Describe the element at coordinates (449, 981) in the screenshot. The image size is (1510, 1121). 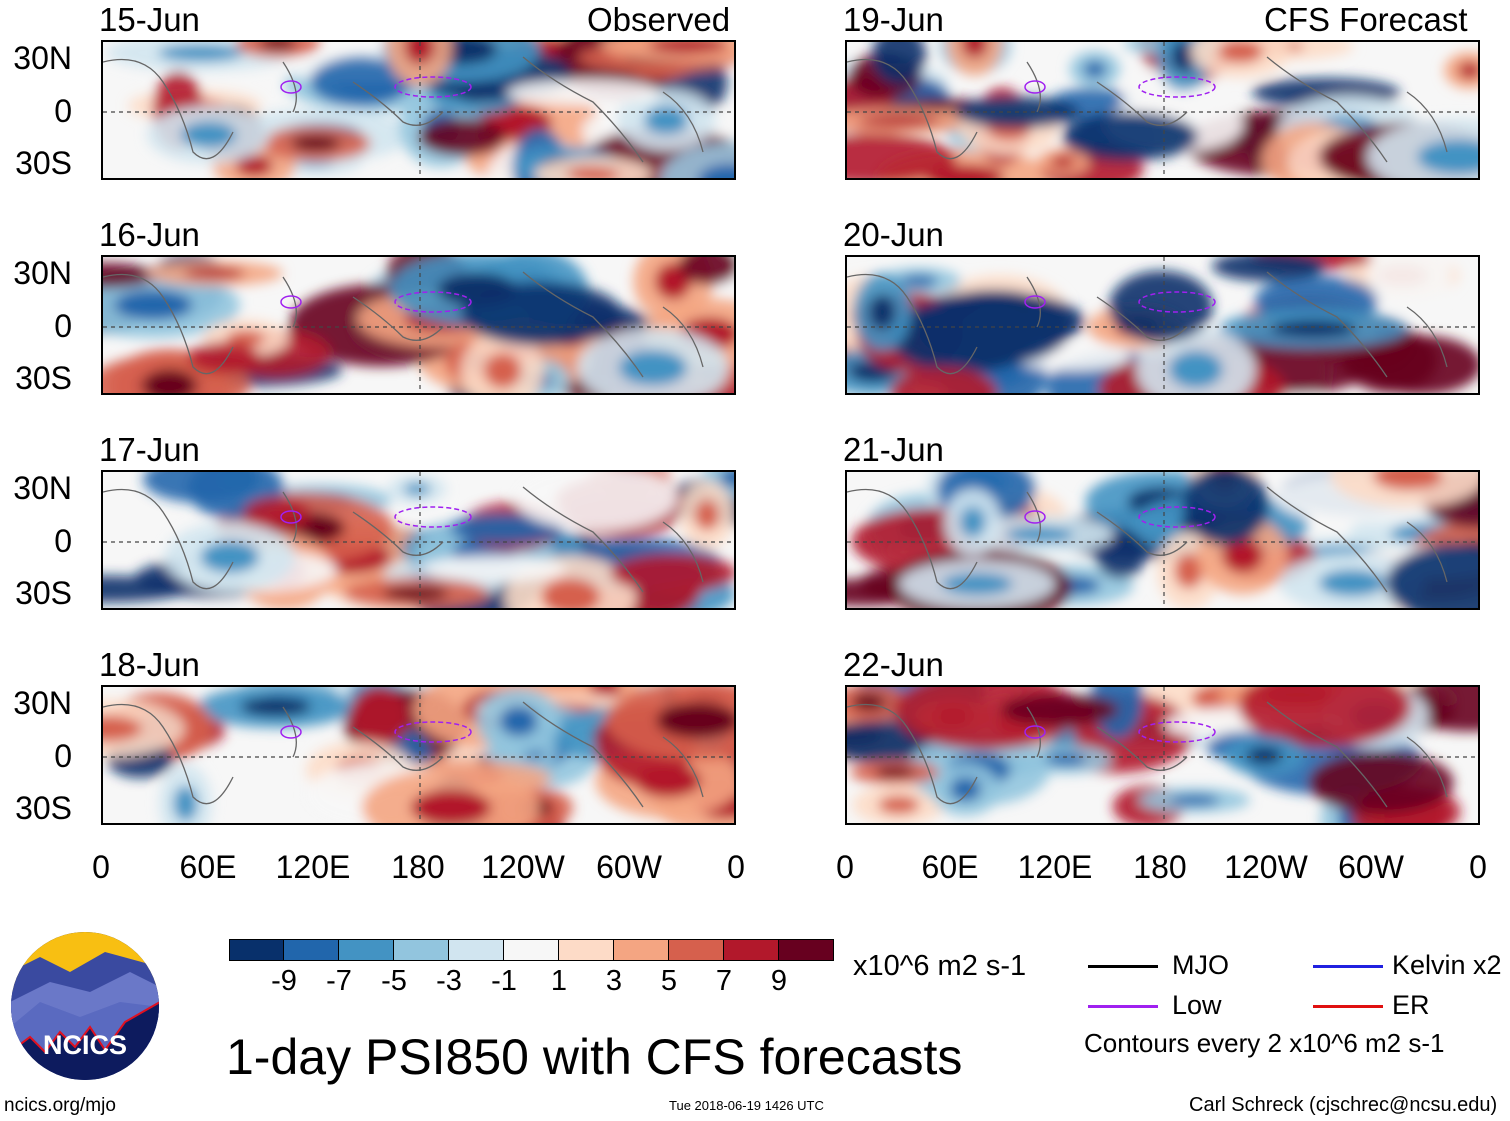
I see `colorbar-label: -3` at that location.